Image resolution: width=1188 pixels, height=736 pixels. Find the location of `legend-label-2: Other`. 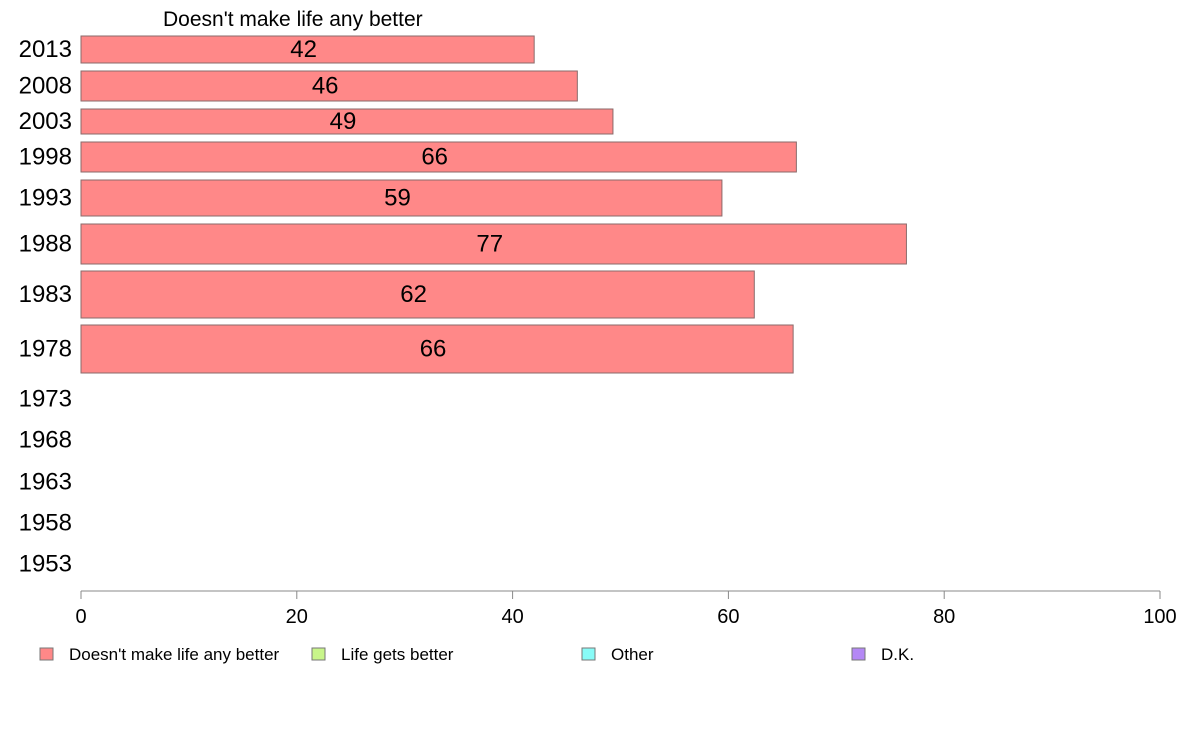

legend-label-2: Other is located at coordinates (632, 654).